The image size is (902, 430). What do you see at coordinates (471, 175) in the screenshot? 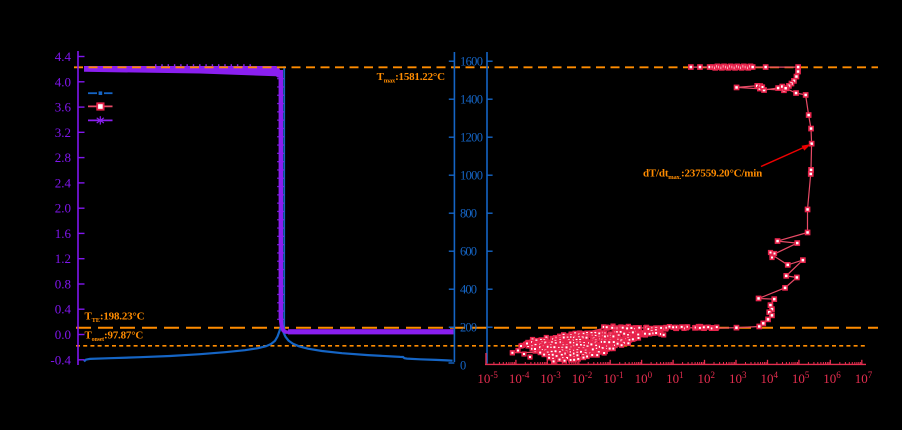
I see `svg-text: 1000` at bounding box center [471, 175].